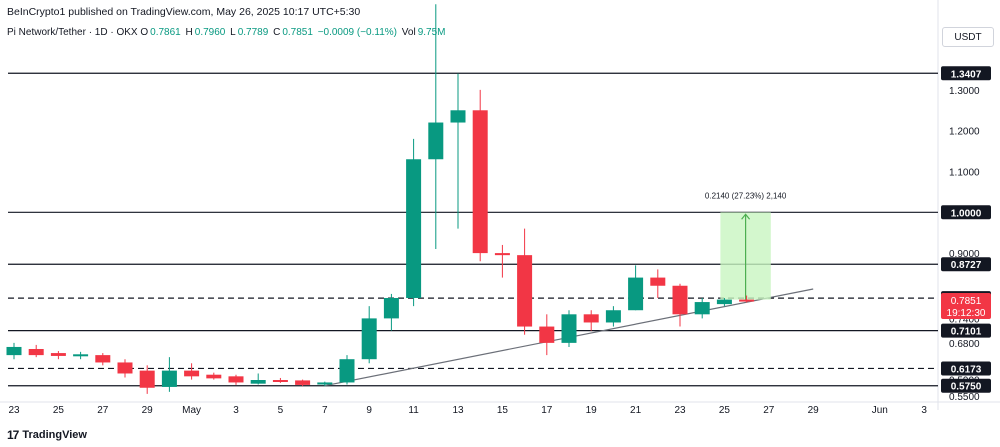  I want to click on y-tick-label: 0.6800, so click(964, 344).